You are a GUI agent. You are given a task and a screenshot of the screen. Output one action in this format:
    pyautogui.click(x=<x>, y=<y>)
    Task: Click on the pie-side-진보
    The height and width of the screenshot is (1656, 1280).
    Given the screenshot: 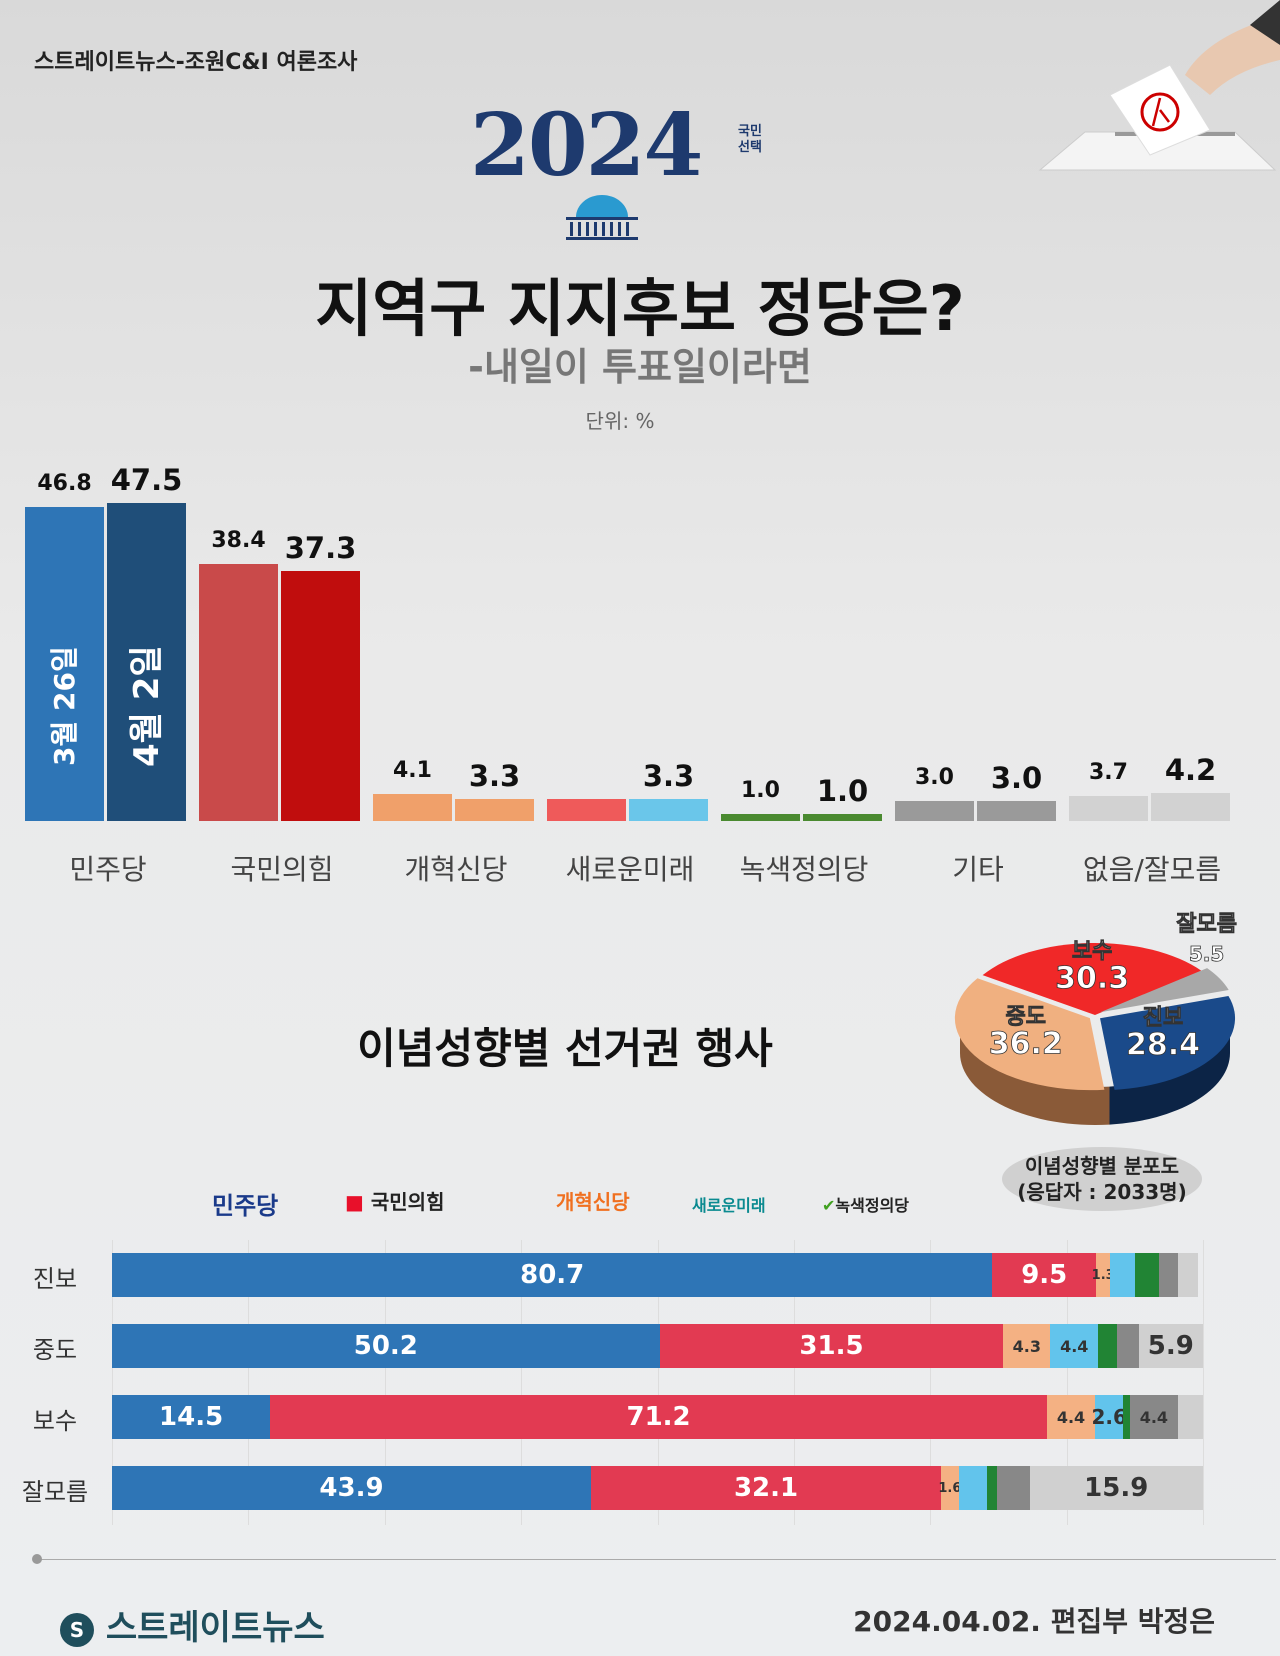 What is the action you would take?
    pyautogui.click(x=1169, y=1070)
    